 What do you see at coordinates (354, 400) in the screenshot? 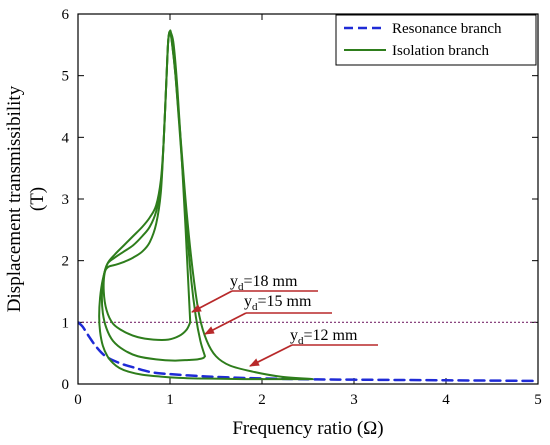
I see `x-tick-label: 3` at bounding box center [354, 400].